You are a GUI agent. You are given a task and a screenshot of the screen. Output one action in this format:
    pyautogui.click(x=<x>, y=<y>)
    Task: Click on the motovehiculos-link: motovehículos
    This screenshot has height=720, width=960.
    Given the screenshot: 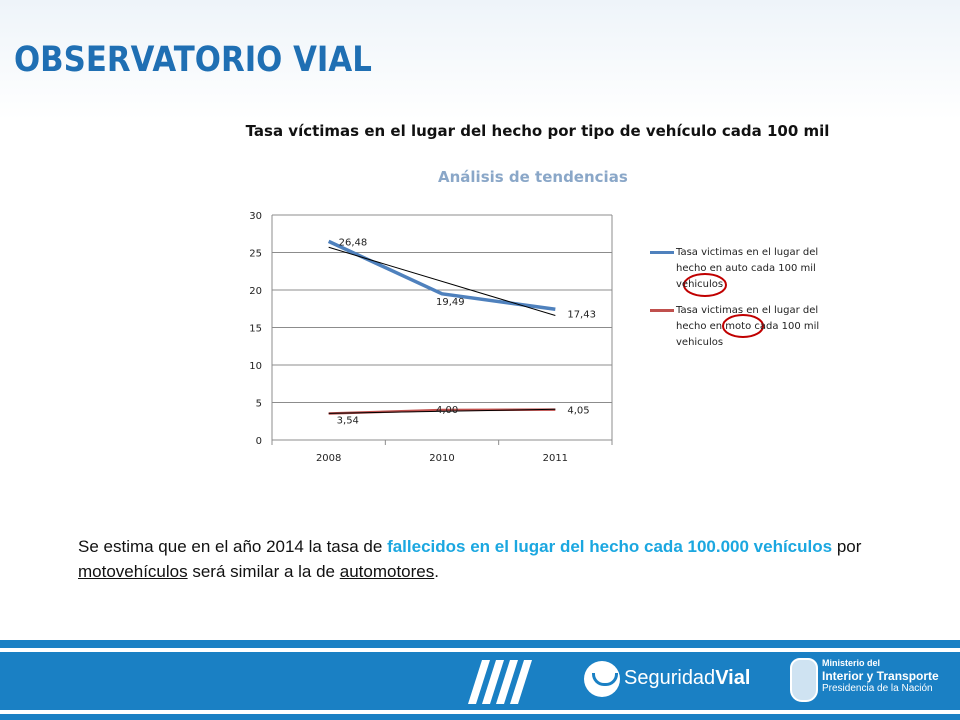 What is the action you would take?
    pyautogui.click(x=133, y=571)
    